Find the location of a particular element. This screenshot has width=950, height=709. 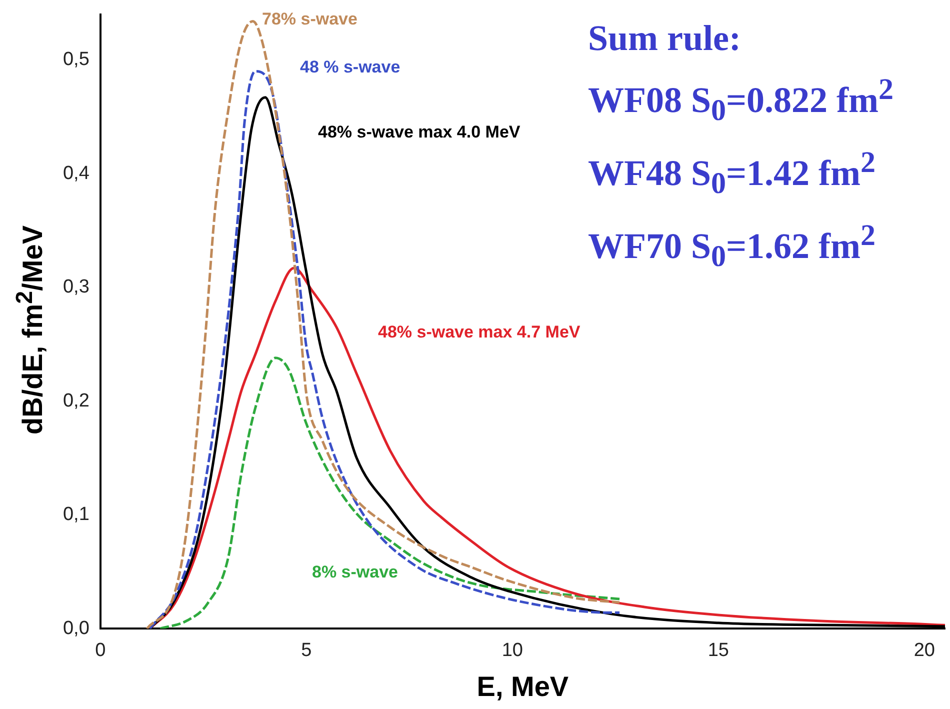

annotation: Sum rule: is located at coordinates (665, 38).